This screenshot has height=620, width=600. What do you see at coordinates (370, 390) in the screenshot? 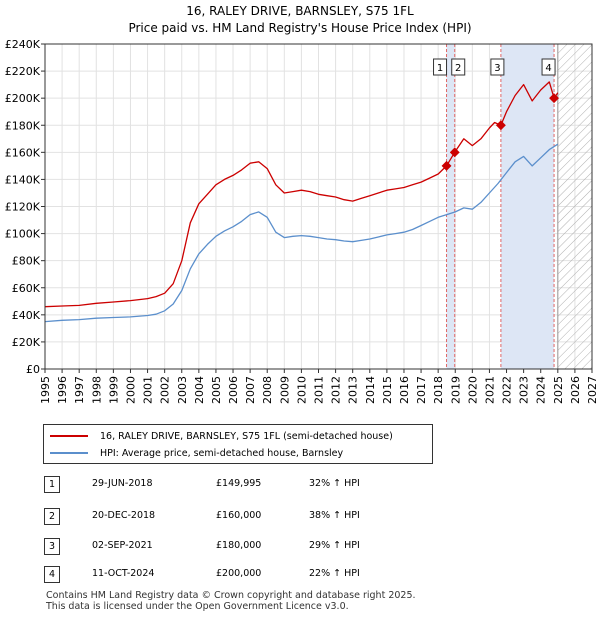
I see `x-tick-label: 2014` at bounding box center [370, 390].